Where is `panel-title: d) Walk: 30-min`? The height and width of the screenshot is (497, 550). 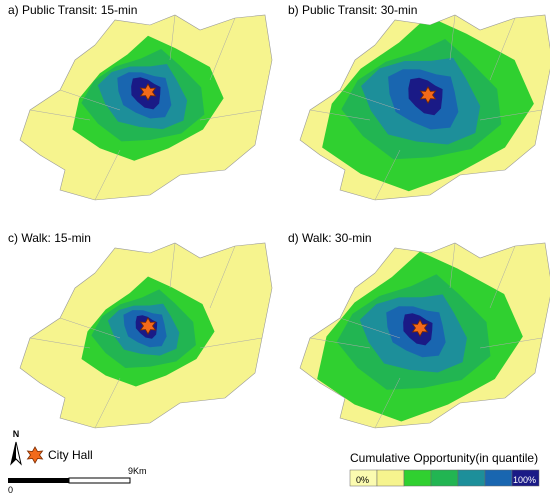
panel-title: d) Walk: 30-min is located at coordinates (330, 238).